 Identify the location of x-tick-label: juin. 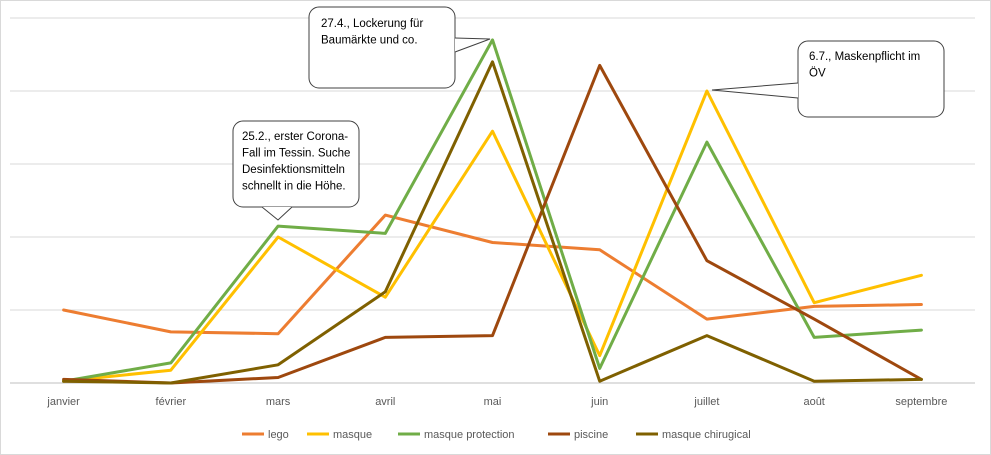
(599, 402).